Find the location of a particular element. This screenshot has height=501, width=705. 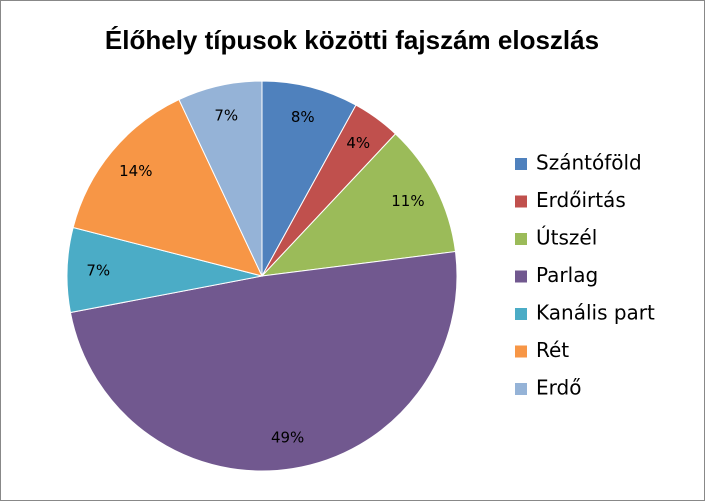

legend-label: Parlag is located at coordinates (567, 275).